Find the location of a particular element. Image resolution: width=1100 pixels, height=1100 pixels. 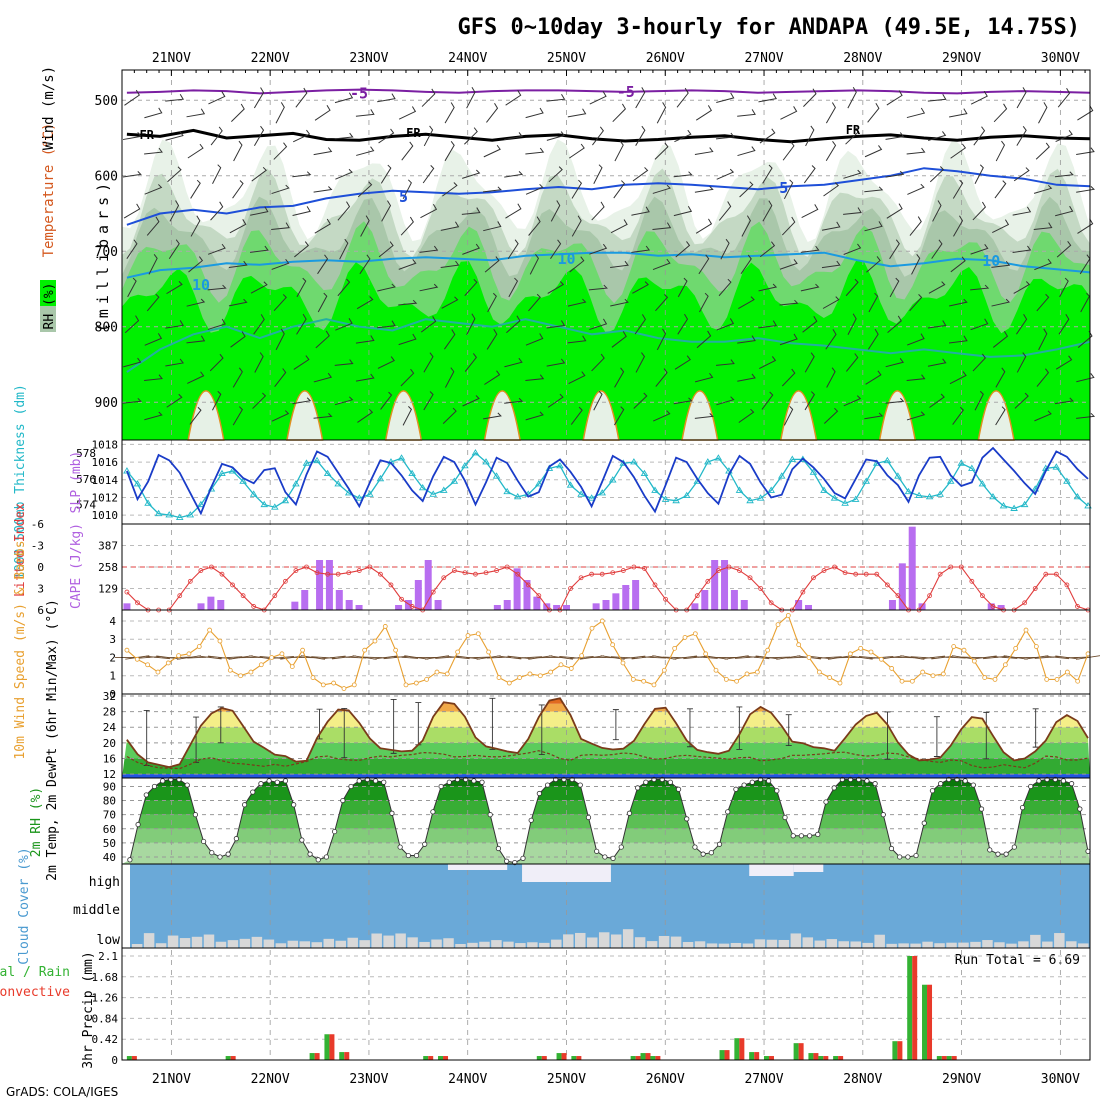

pressure-axis-label: (millibars) is located at coordinates (103, 255).